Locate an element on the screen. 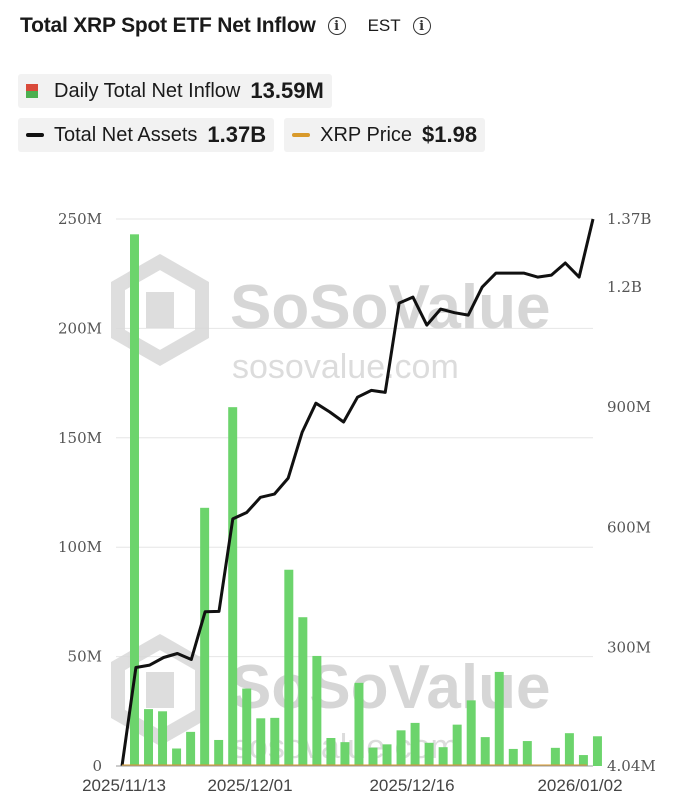 The image size is (689, 800). left-tick-label: 150M is located at coordinates (80, 438).